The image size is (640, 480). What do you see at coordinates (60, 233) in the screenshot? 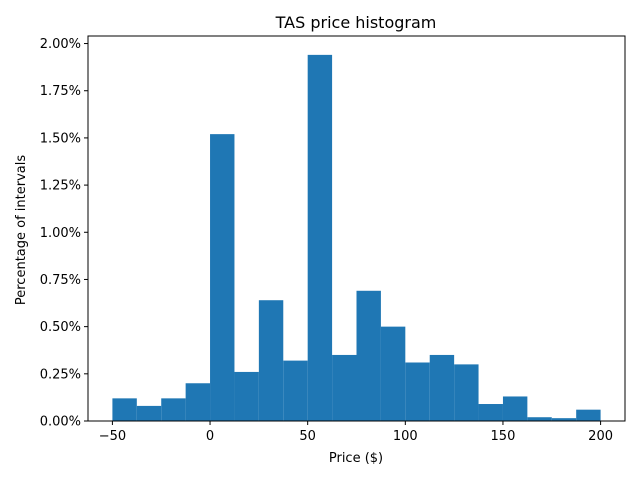
I see `y-tick-label: 1.00%` at bounding box center [60, 233].